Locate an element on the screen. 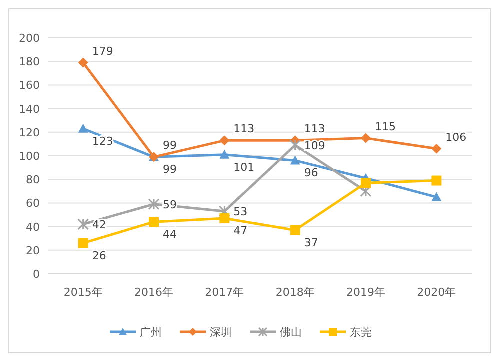 The image size is (500, 362). data-label: 179 is located at coordinates (103, 51).